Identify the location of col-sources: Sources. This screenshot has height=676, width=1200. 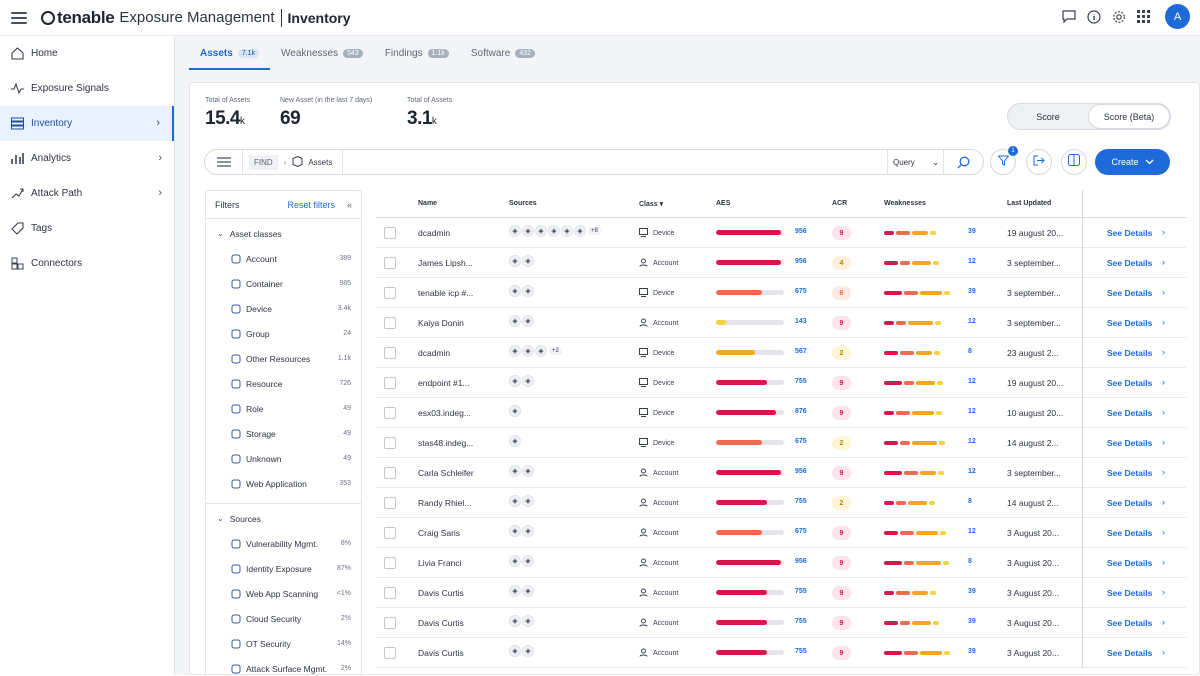
(523, 203).